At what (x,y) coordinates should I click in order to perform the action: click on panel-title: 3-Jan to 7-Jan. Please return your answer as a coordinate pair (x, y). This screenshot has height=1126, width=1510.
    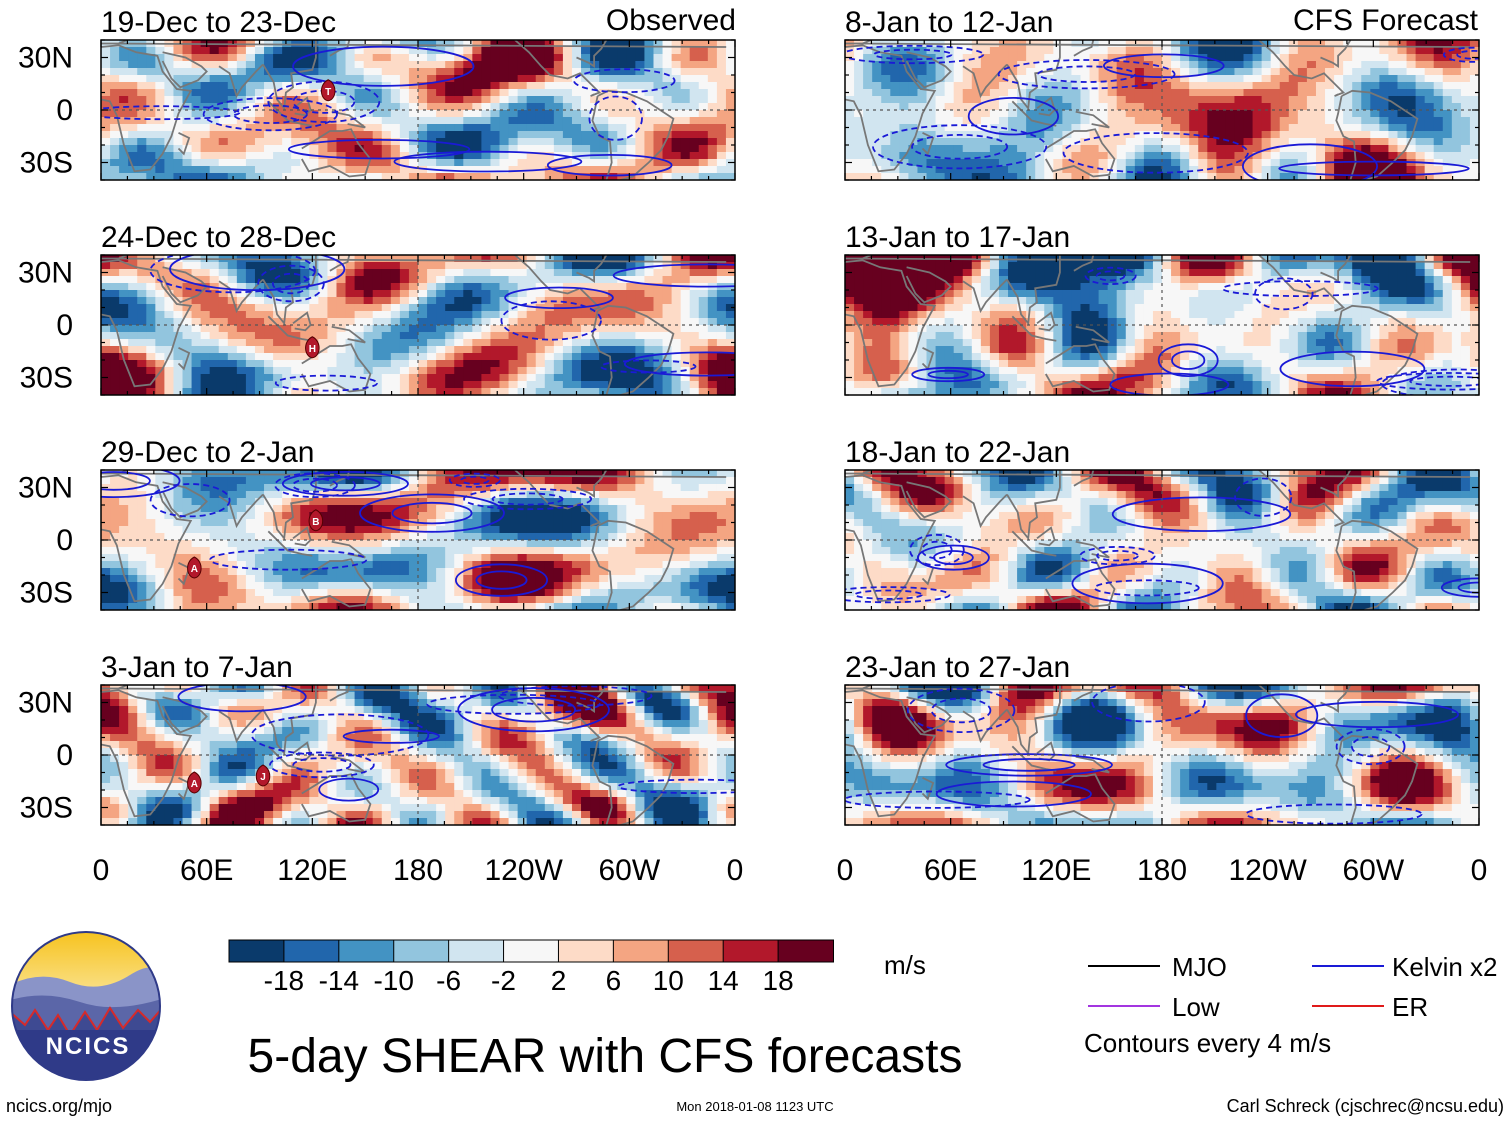
    Looking at the image, I should click on (197, 667).